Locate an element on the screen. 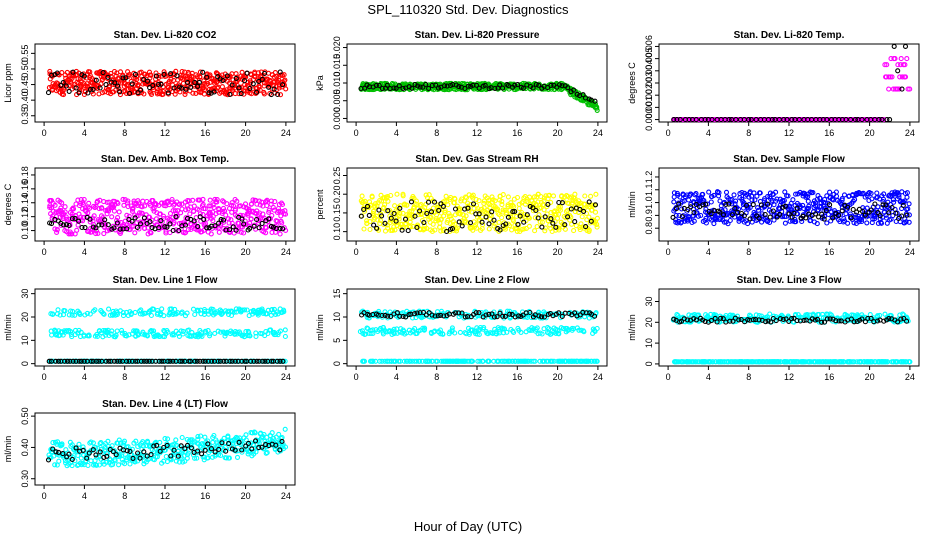 This screenshot has height=540, width=936. x-tick-label: 0 is located at coordinates (44, 133).